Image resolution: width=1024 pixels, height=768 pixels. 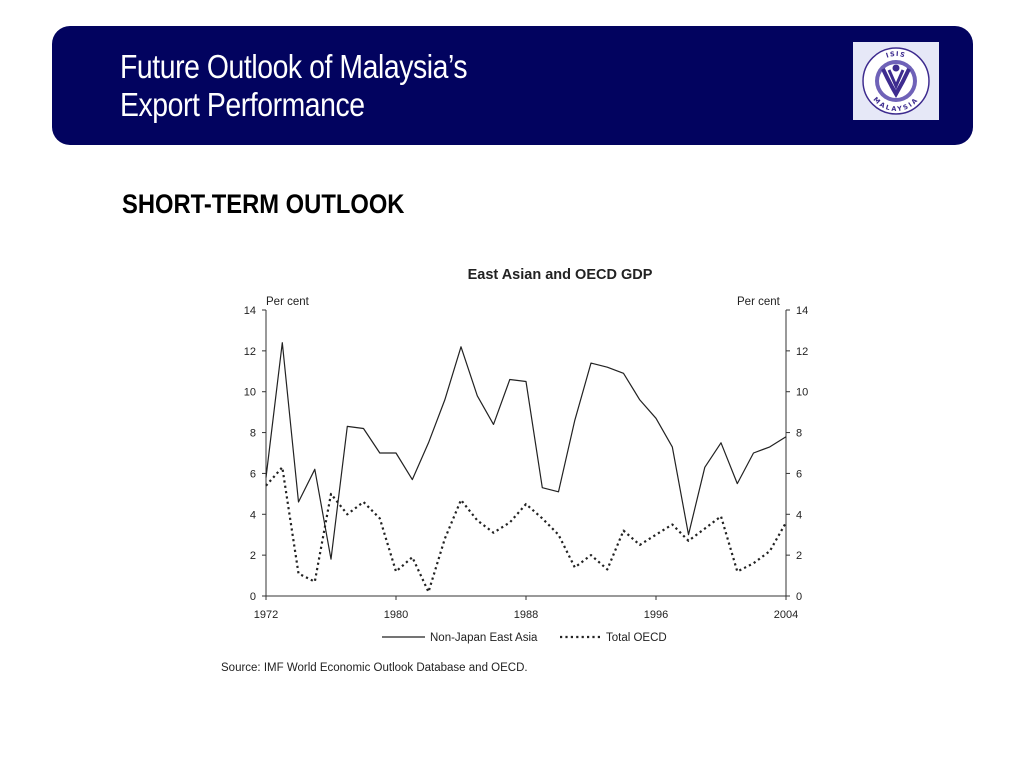 I want to click on x-tick-label: 1988, so click(x=526, y=615).